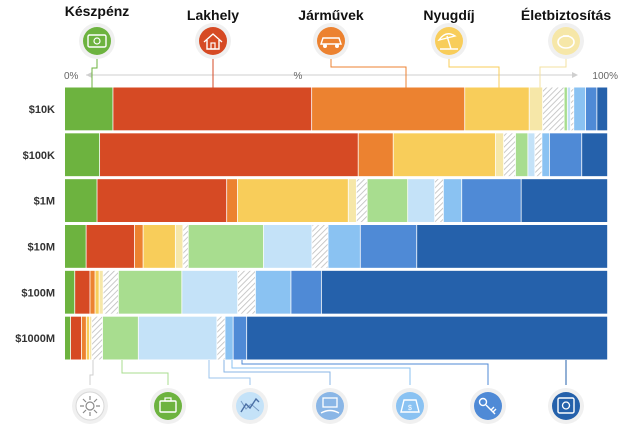 This screenshot has height=429, width=644. I want to click on beach-umbrella-icon, so click(449, 41).